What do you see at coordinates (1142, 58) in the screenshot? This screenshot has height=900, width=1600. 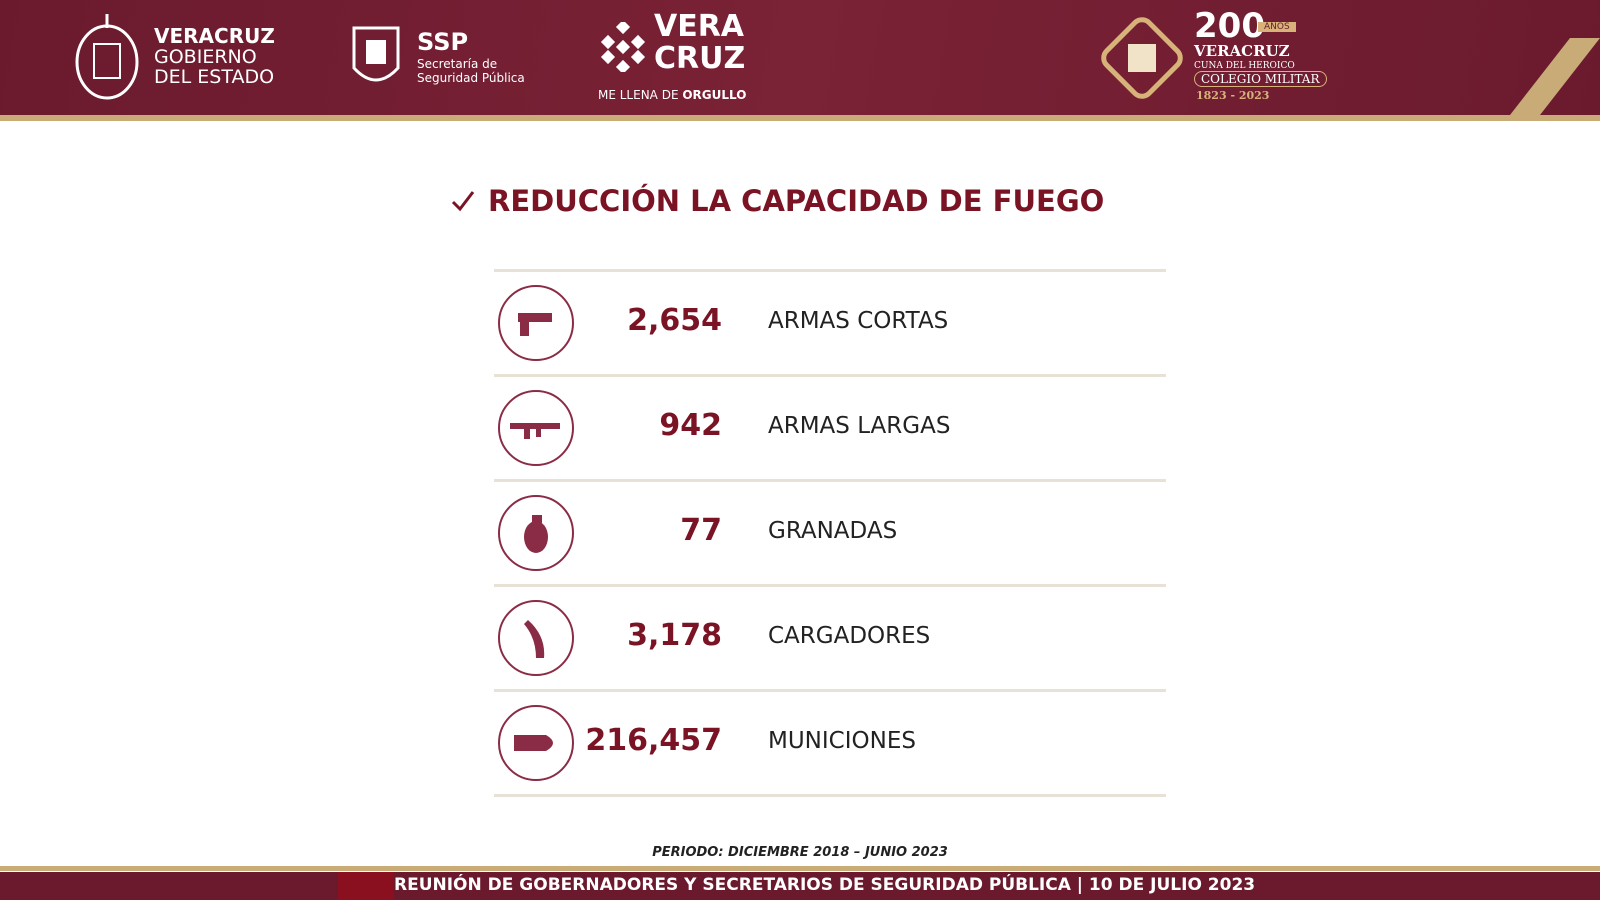 I see `anniversary-emblem` at bounding box center [1142, 58].